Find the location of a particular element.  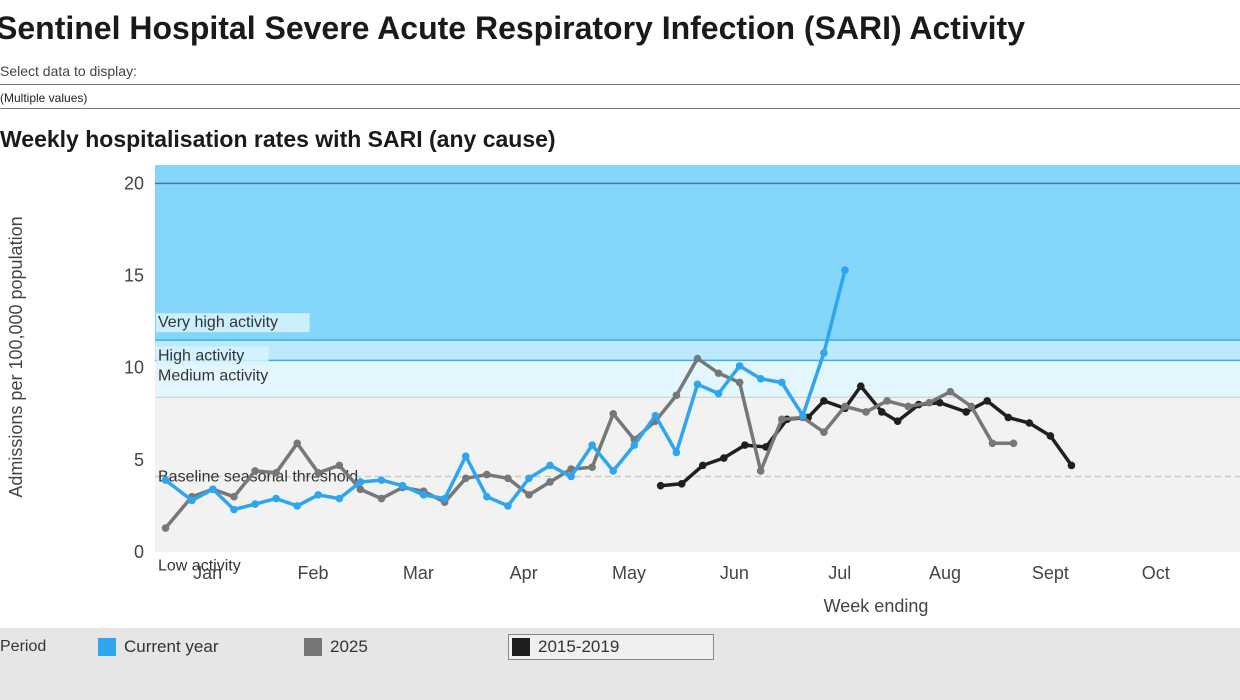

band-high-activity is located at coordinates (697, 350).